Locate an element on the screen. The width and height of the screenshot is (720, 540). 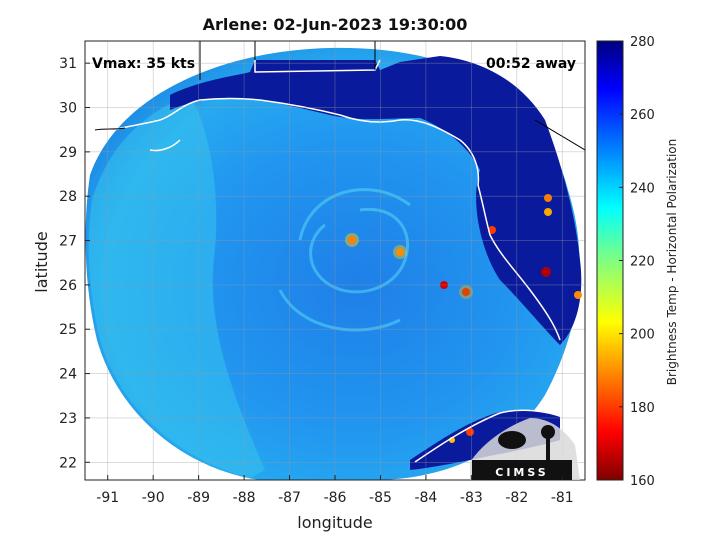
x-tick-label: -91 is located at coordinates (107, 498).